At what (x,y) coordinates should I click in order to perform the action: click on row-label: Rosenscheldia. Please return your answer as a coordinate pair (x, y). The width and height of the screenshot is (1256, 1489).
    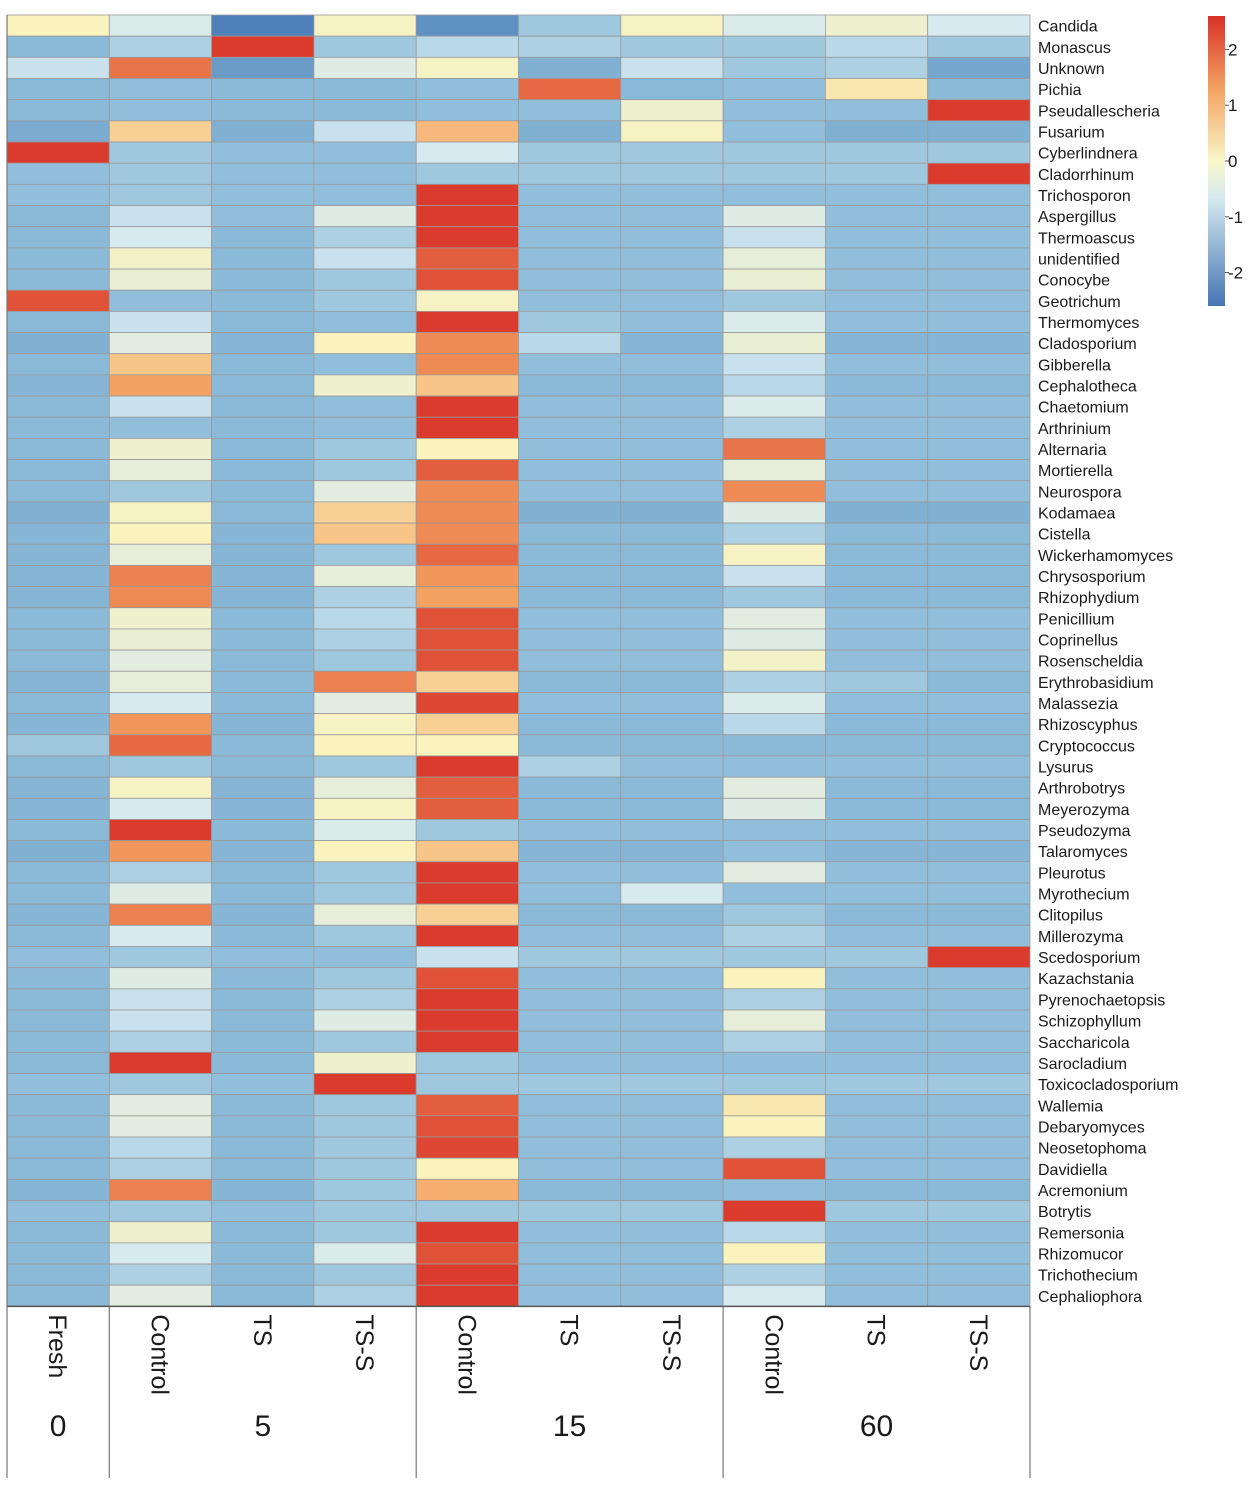
    Looking at the image, I should click on (1090, 662).